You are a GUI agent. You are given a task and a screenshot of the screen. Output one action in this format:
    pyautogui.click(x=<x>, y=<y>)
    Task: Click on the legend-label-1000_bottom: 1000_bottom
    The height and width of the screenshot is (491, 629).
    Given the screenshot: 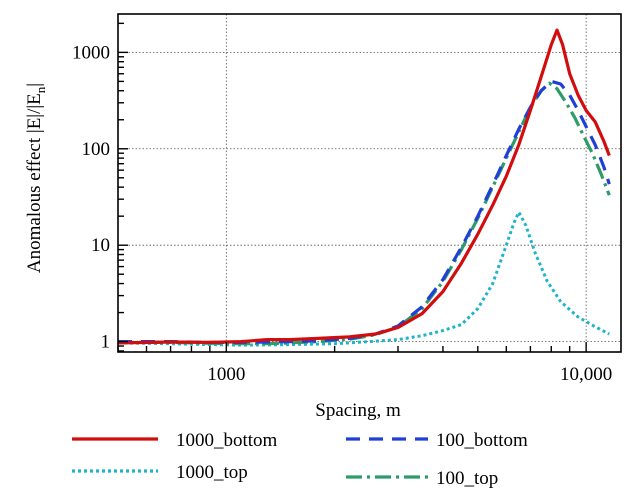 What is the action you would take?
    pyautogui.click(x=227, y=440)
    